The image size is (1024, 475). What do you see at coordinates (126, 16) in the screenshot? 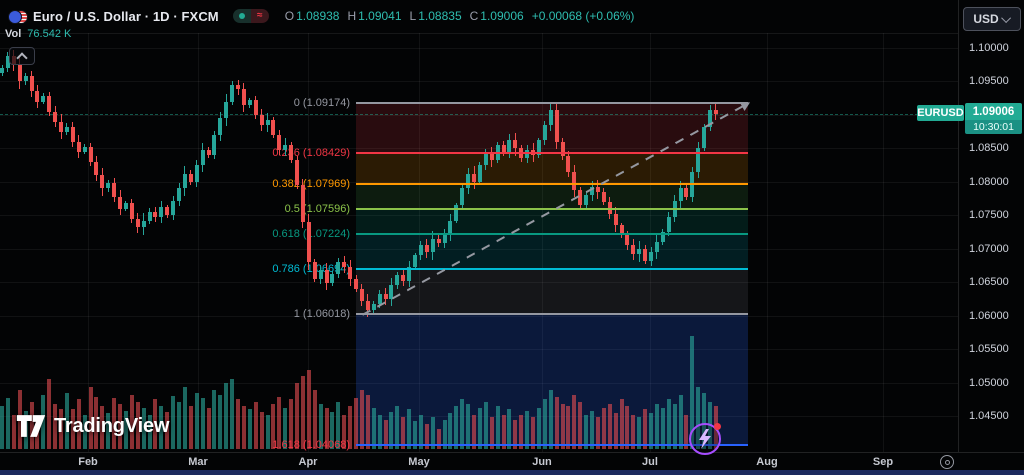
I see `symbol-title: Euro / U.S. Dollar · 1D · FXCM` at bounding box center [126, 16].